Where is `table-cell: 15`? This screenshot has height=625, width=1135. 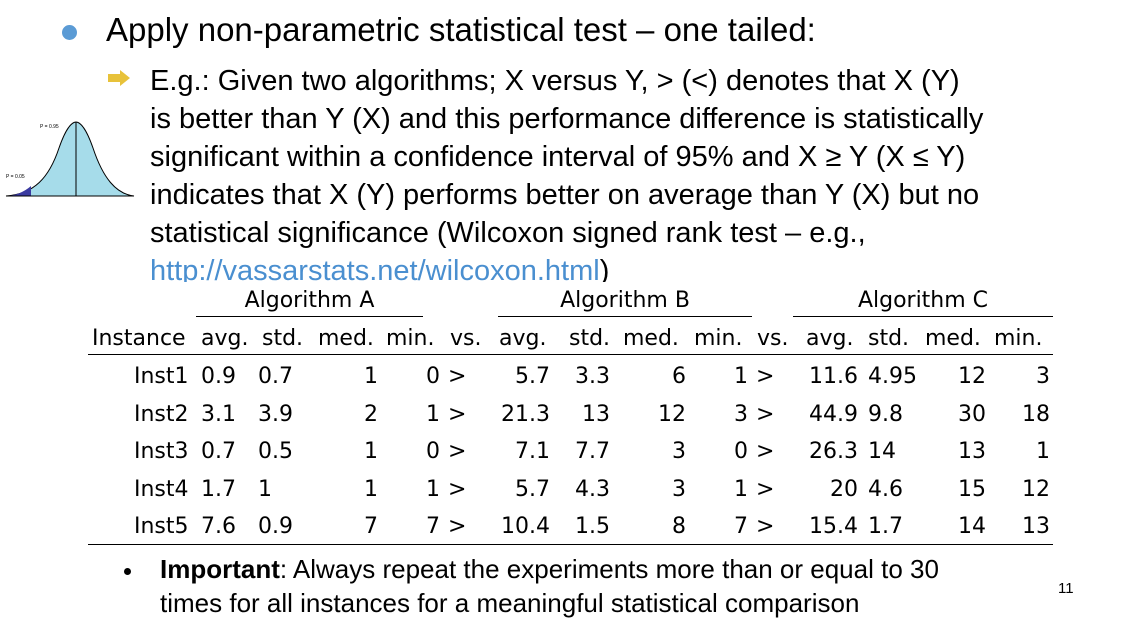 table-cell: 15 is located at coordinates (972, 489).